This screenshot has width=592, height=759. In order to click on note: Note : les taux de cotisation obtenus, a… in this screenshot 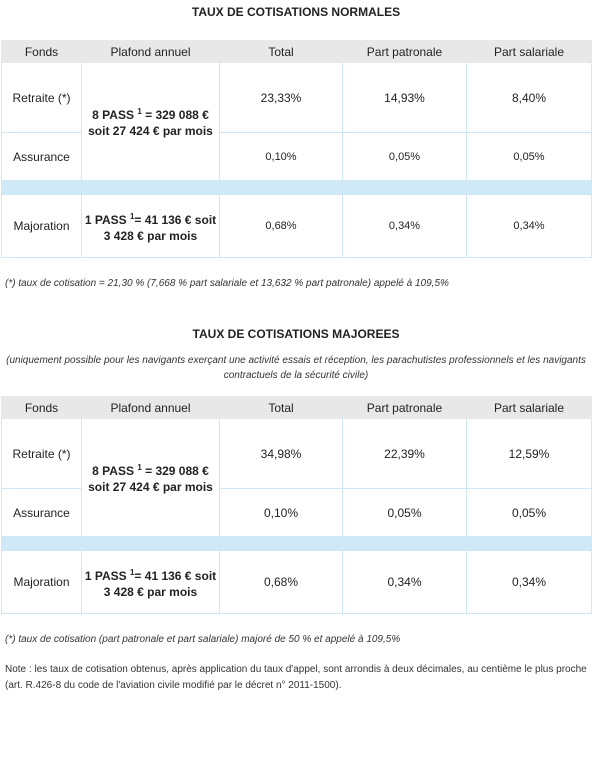, I will do `click(296, 677)`.